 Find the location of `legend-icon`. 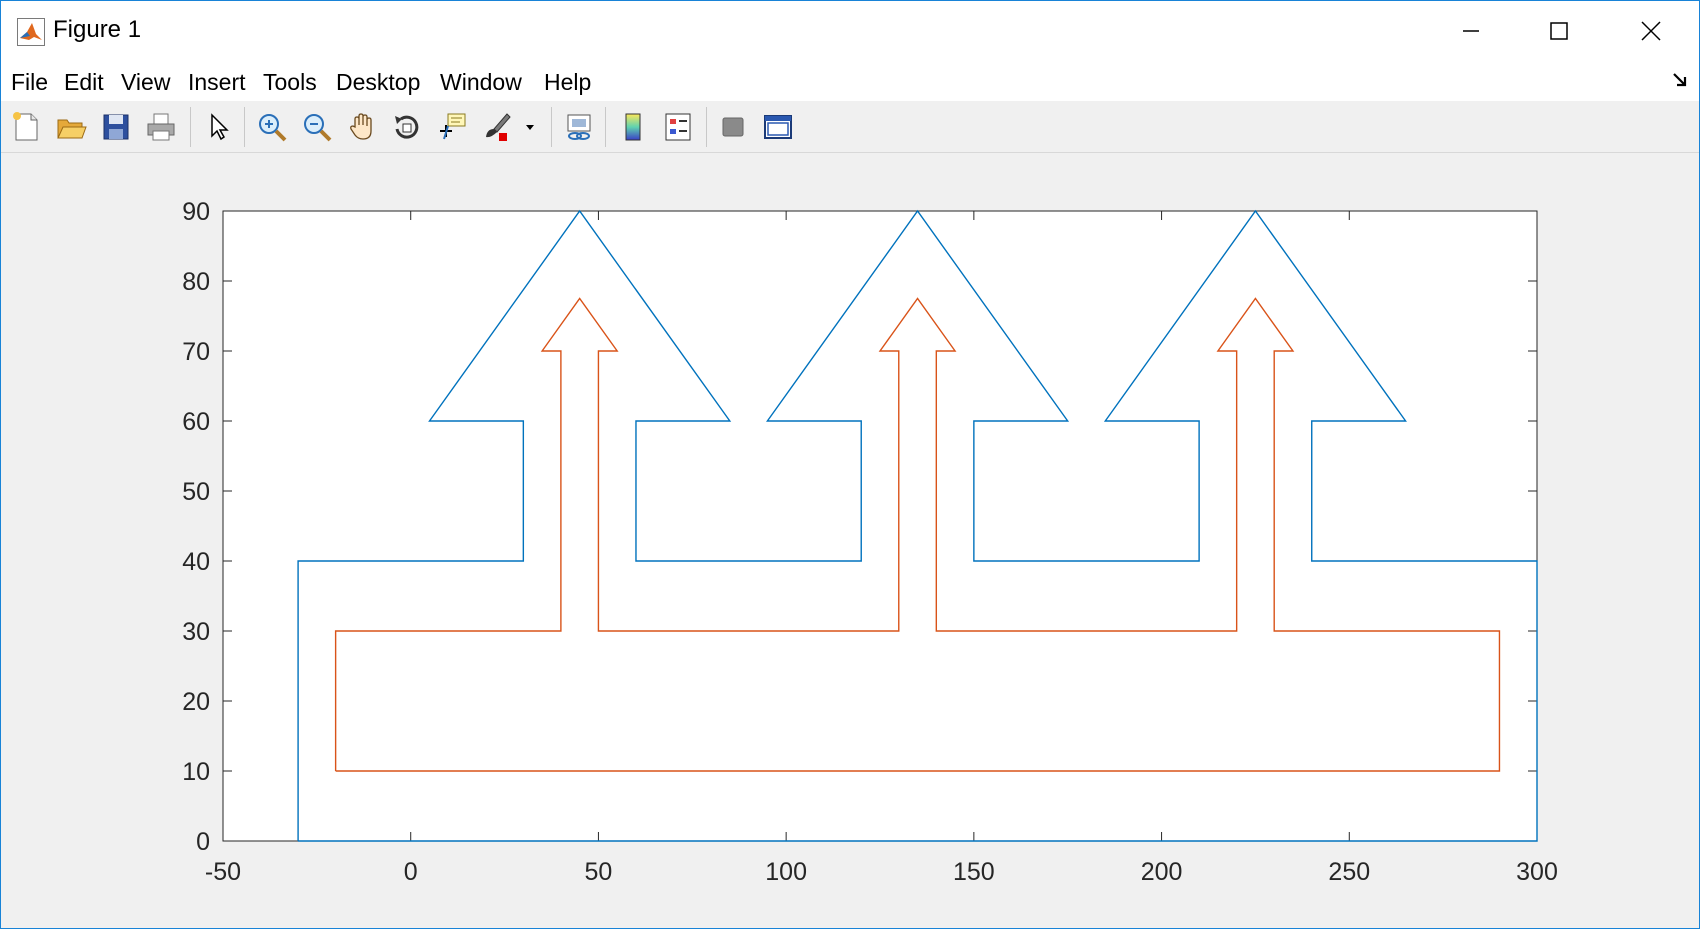

legend-icon is located at coordinates (678, 127).